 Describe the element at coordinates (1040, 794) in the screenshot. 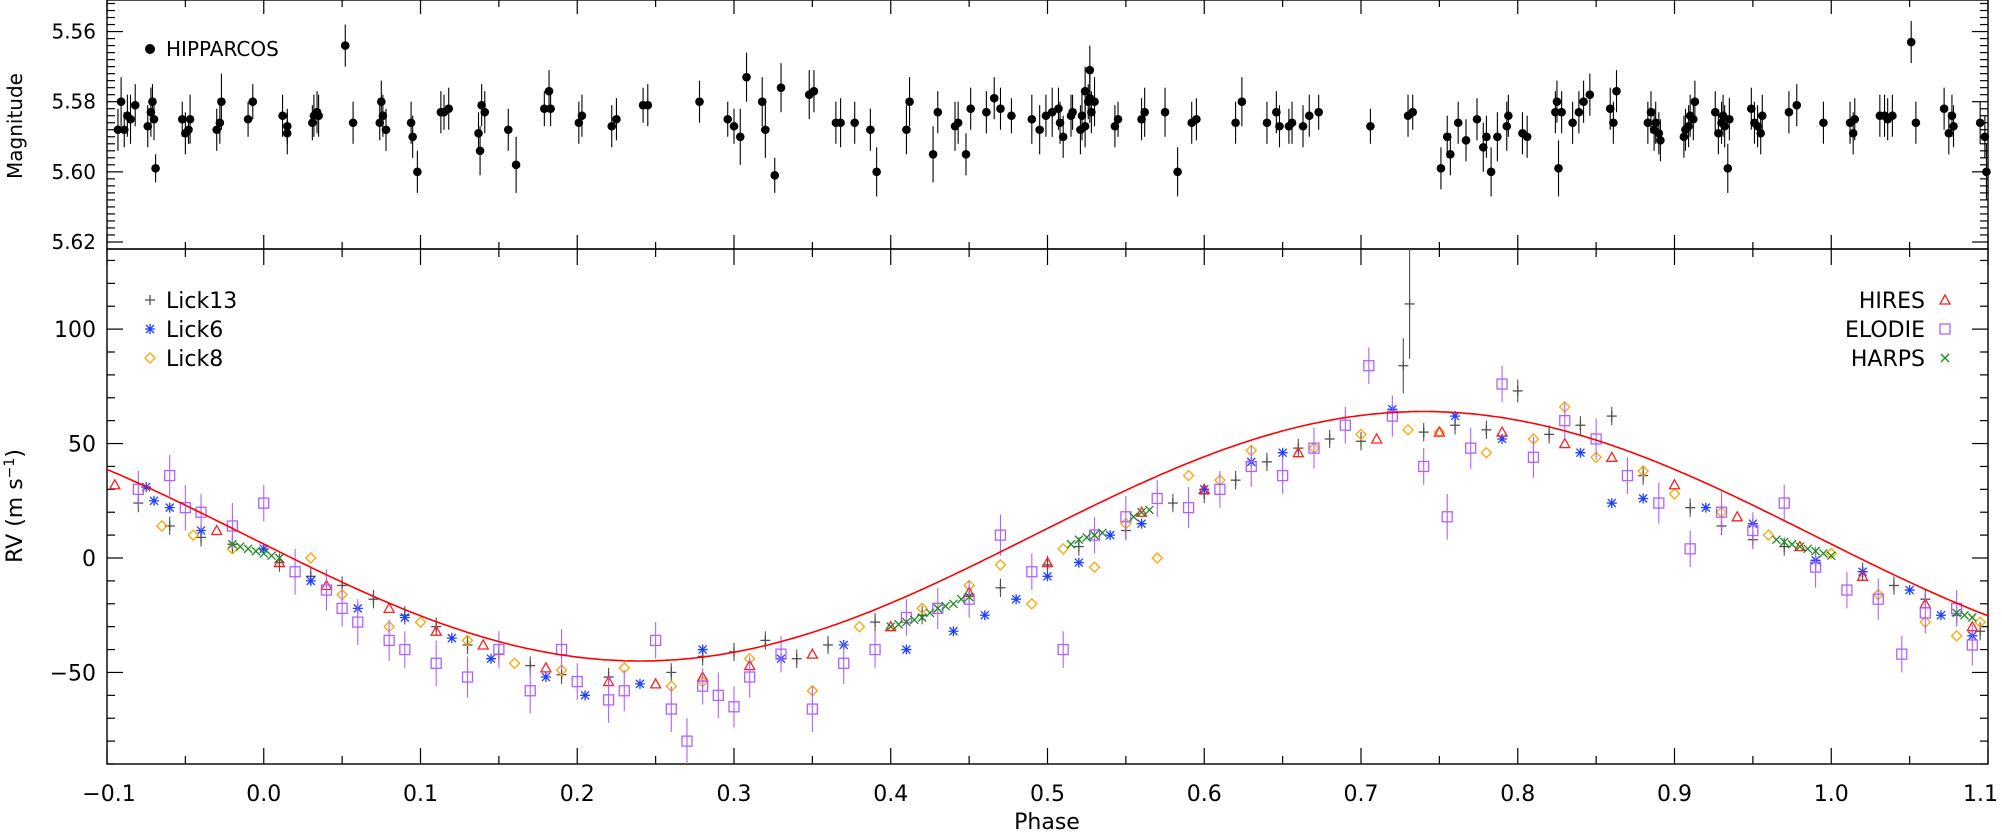

I see `phase-tick-labels: −0.1 0.0 0.1 0.2 0.3 0.4 0.5 0.6 0.7 0.8 0.9 1.0 1.1` at that location.